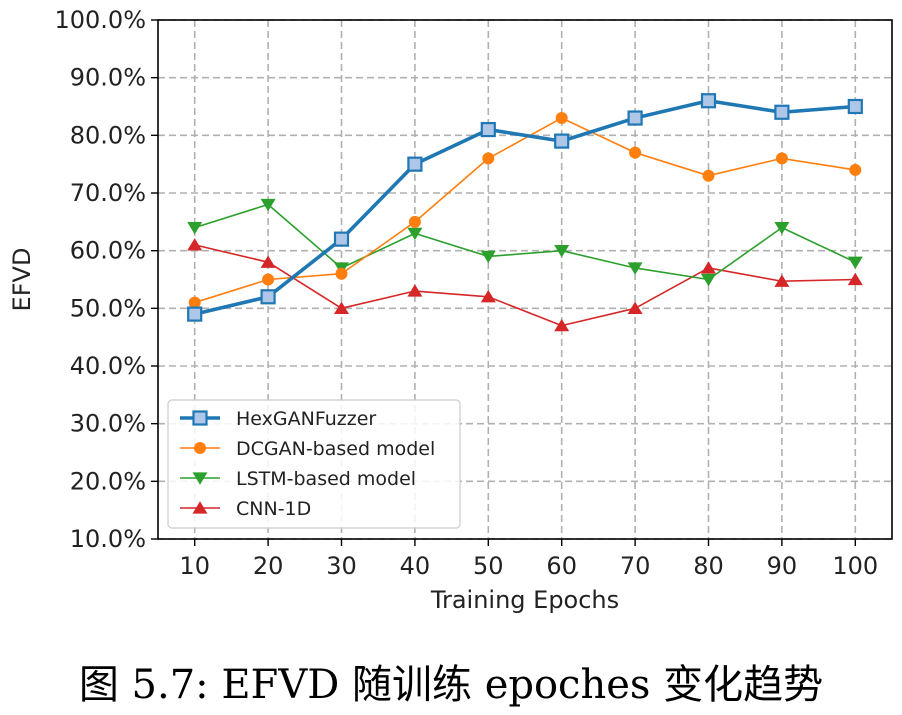 Image resolution: width=902 pixels, height=715 pixels. I want to click on y-tick-label: 10.0%, so click(108, 539).